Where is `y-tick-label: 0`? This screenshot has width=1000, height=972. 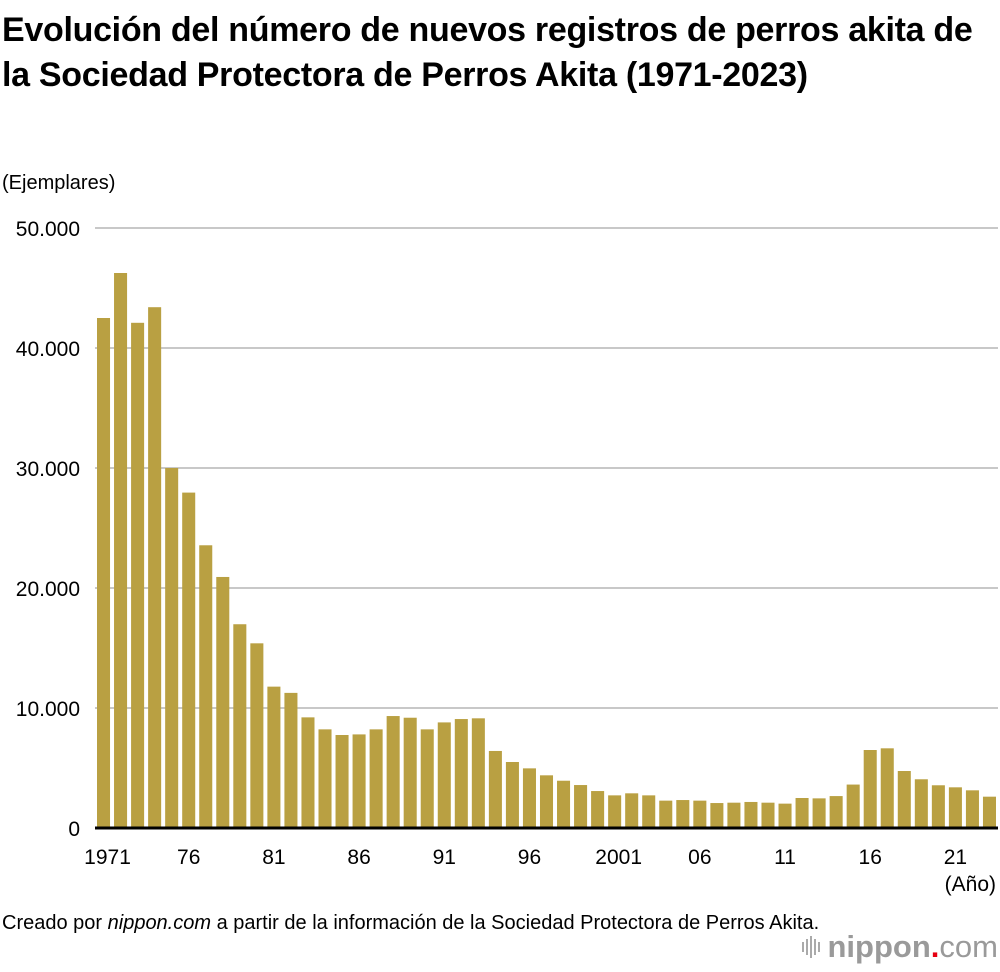 y-tick-label: 0 is located at coordinates (74, 829).